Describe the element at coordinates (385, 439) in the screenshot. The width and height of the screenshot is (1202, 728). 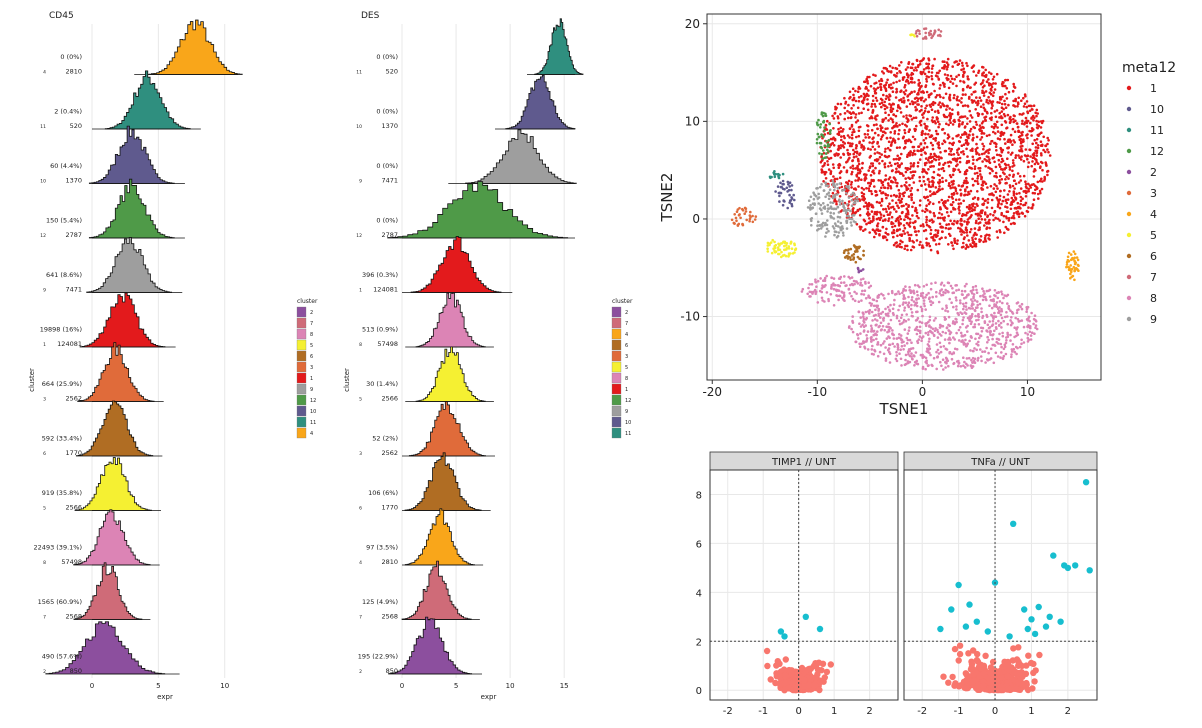
I see `row-stat-label: 52 (2%)` at that location.